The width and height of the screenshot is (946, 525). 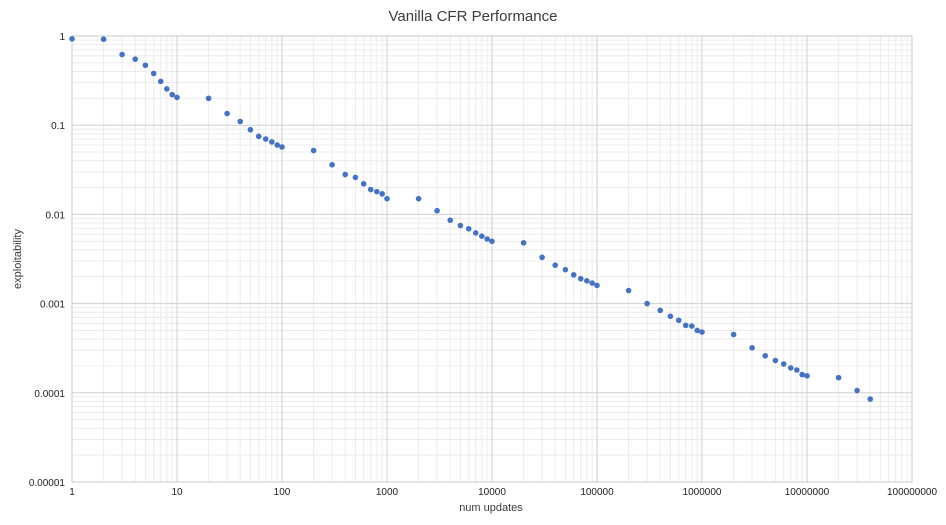 What do you see at coordinates (62, 37) in the screenshot?
I see `y-tick-label: 1` at bounding box center [62, 37].